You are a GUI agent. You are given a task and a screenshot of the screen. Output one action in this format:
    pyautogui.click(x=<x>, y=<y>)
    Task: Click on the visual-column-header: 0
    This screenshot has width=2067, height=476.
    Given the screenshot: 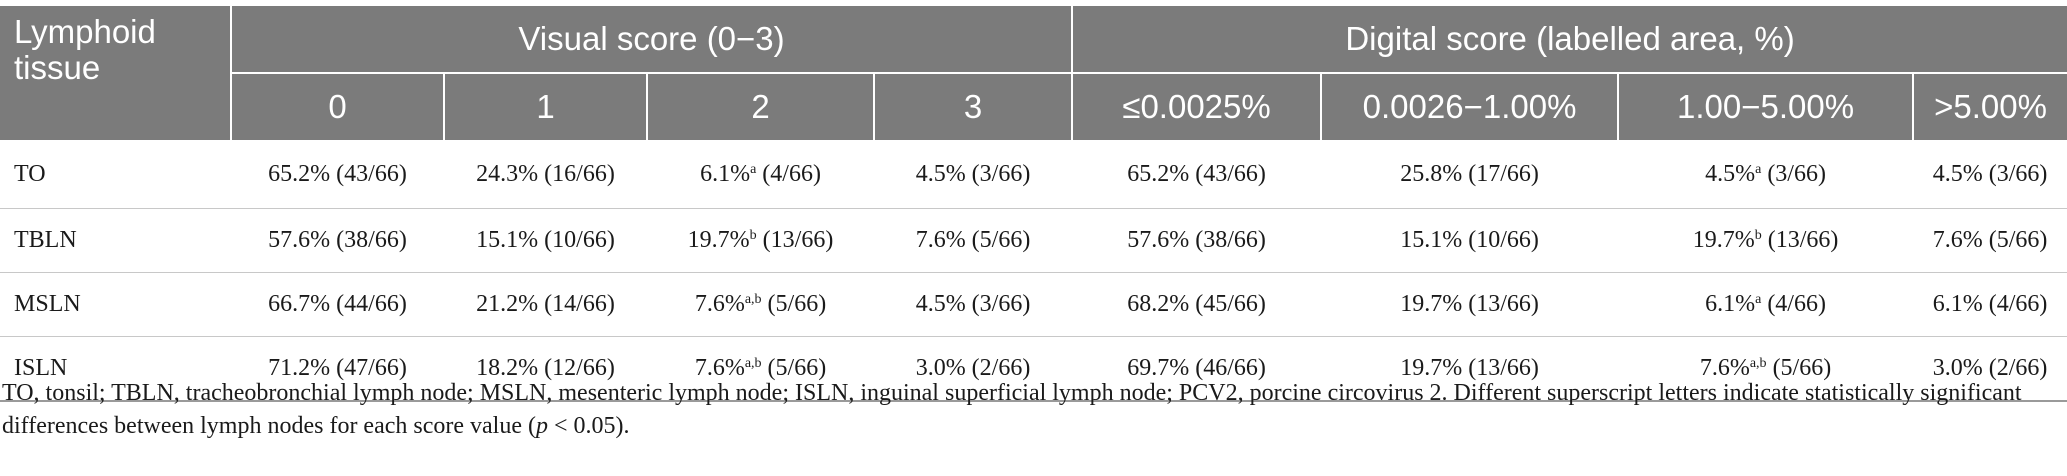 What is the action you would take?
    pyautogui.click(x=337, y=106)
    